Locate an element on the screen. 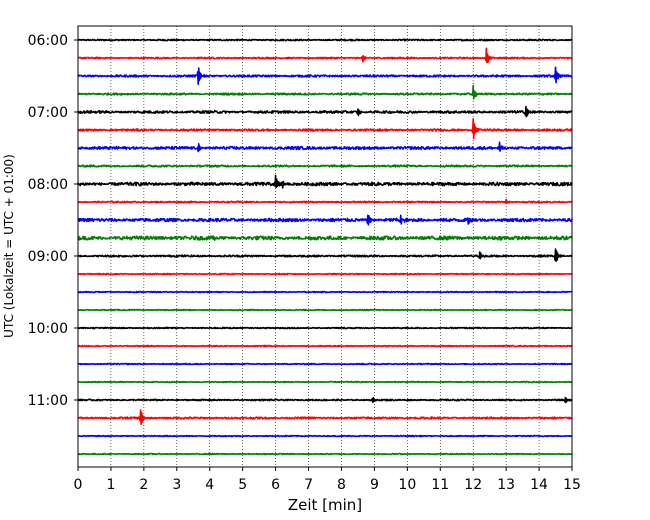 This screenshot has width=650, height=520. y-tick-label: 10:00 is located at coordinates (48, 329).